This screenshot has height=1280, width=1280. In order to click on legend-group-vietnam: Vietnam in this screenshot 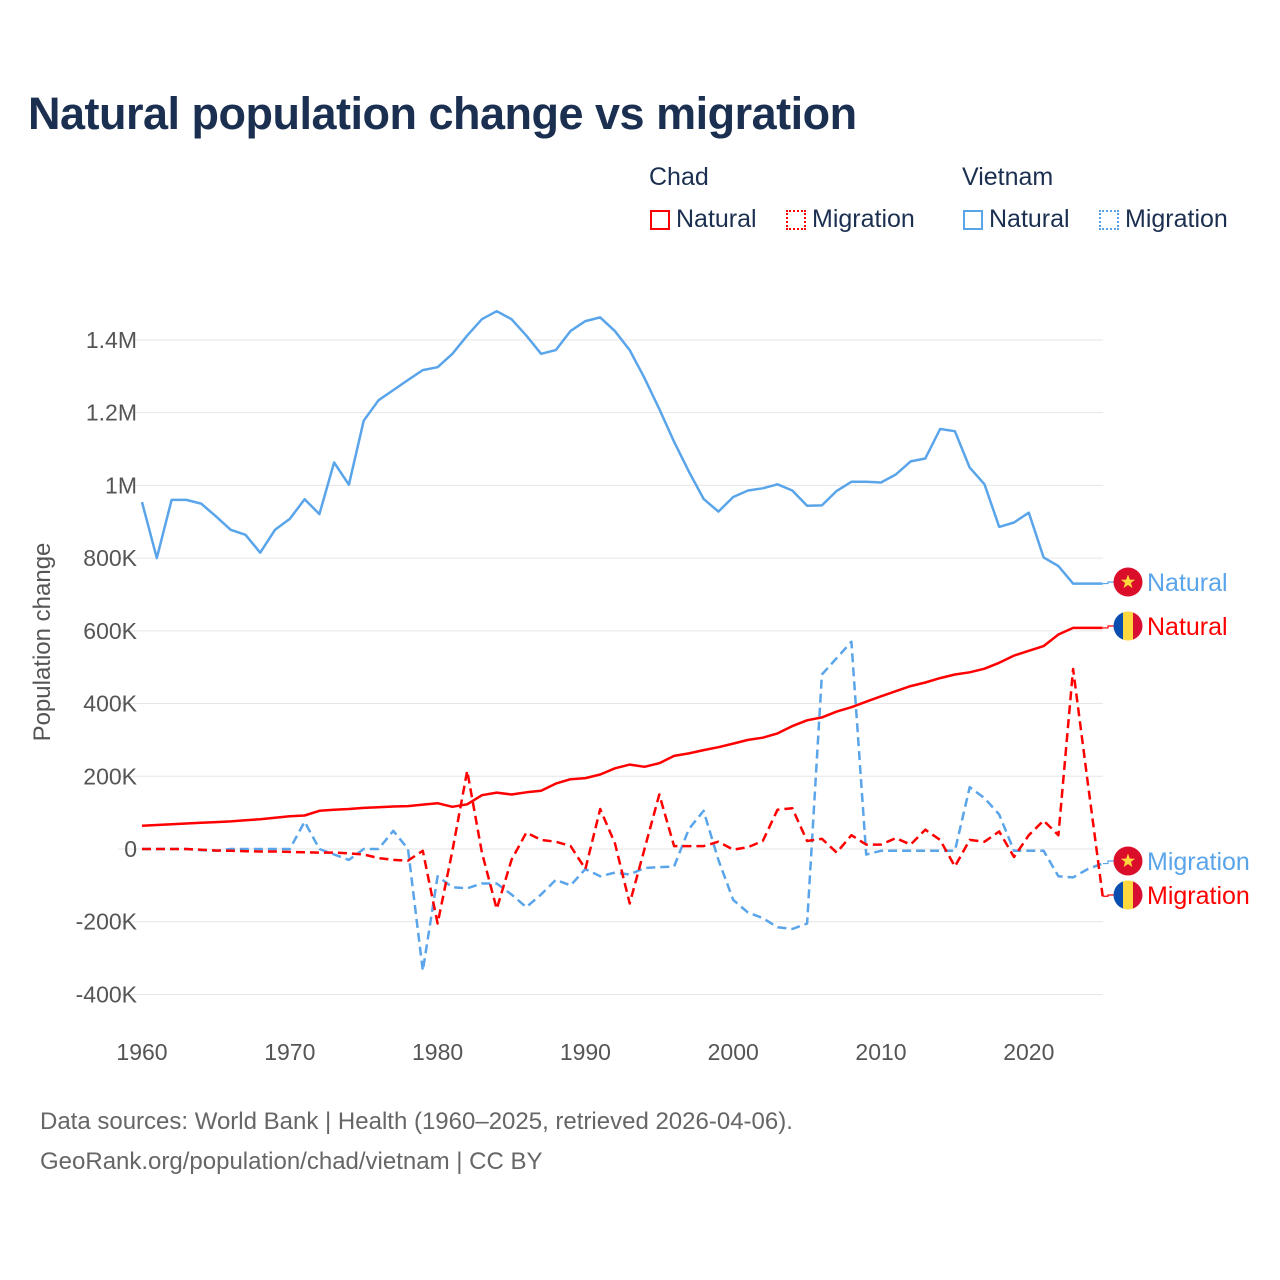, I will do `click(1008, 177)`.